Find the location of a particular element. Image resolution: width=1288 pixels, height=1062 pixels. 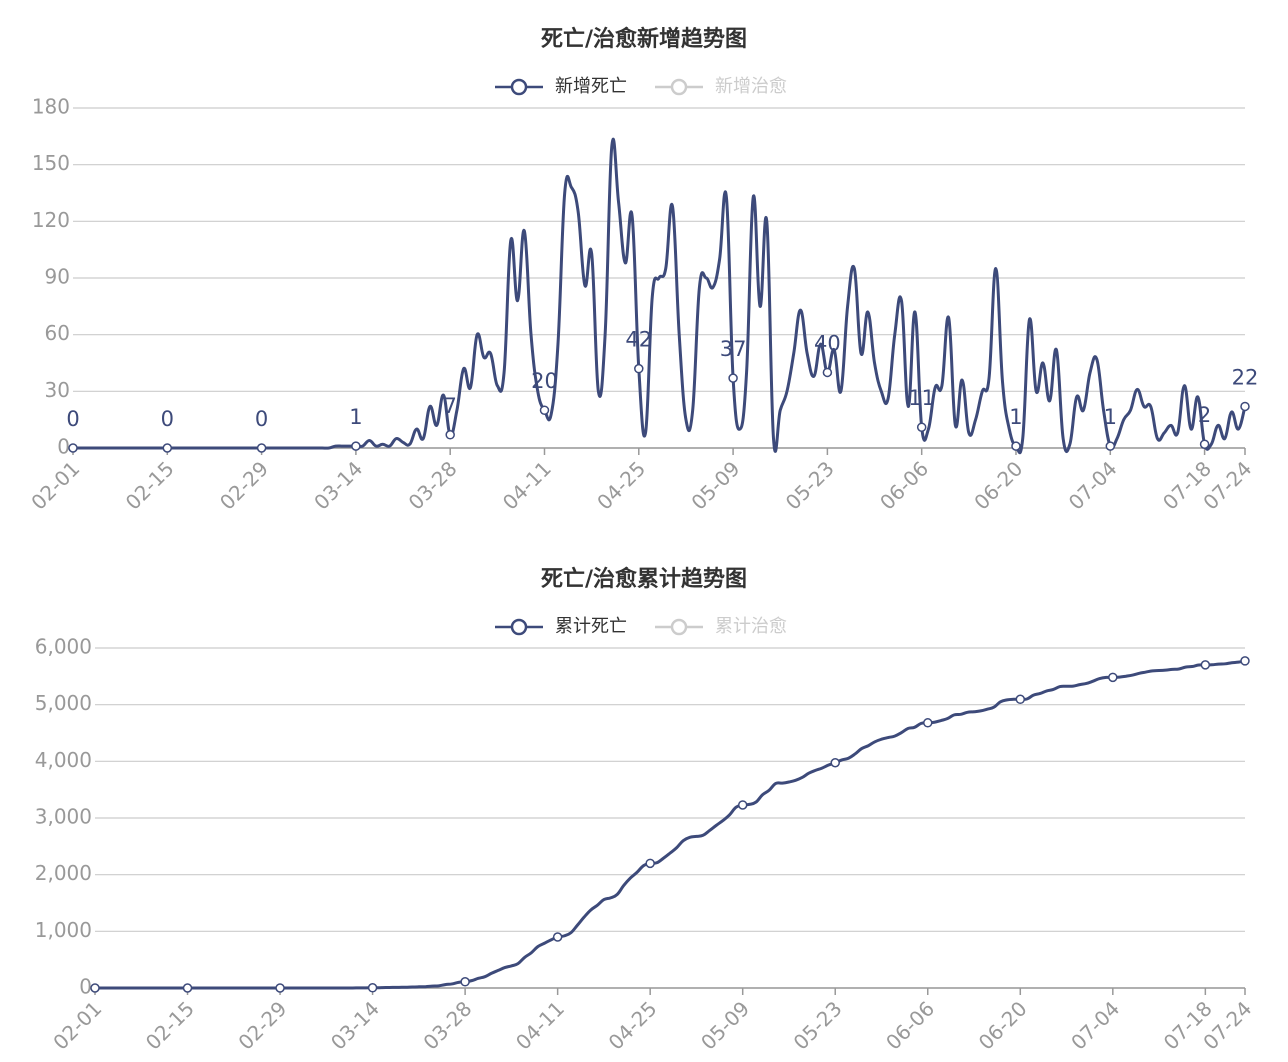

chart-title: 死亡/治愈新增趋势图 is located at coordinates (644, 39).